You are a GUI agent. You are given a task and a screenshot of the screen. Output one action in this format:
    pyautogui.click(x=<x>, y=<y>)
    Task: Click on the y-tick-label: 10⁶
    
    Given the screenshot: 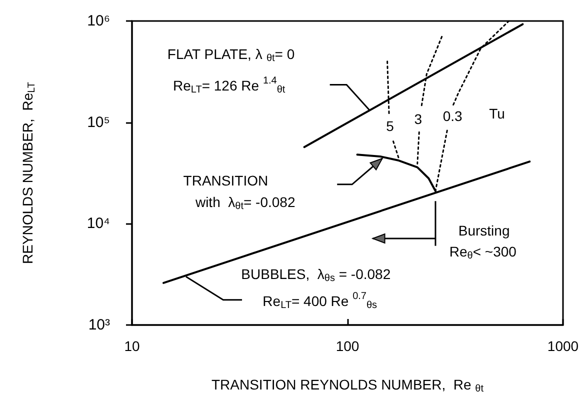 What is the action you would take?
    pyautogui.click(x=98, y=21)
    